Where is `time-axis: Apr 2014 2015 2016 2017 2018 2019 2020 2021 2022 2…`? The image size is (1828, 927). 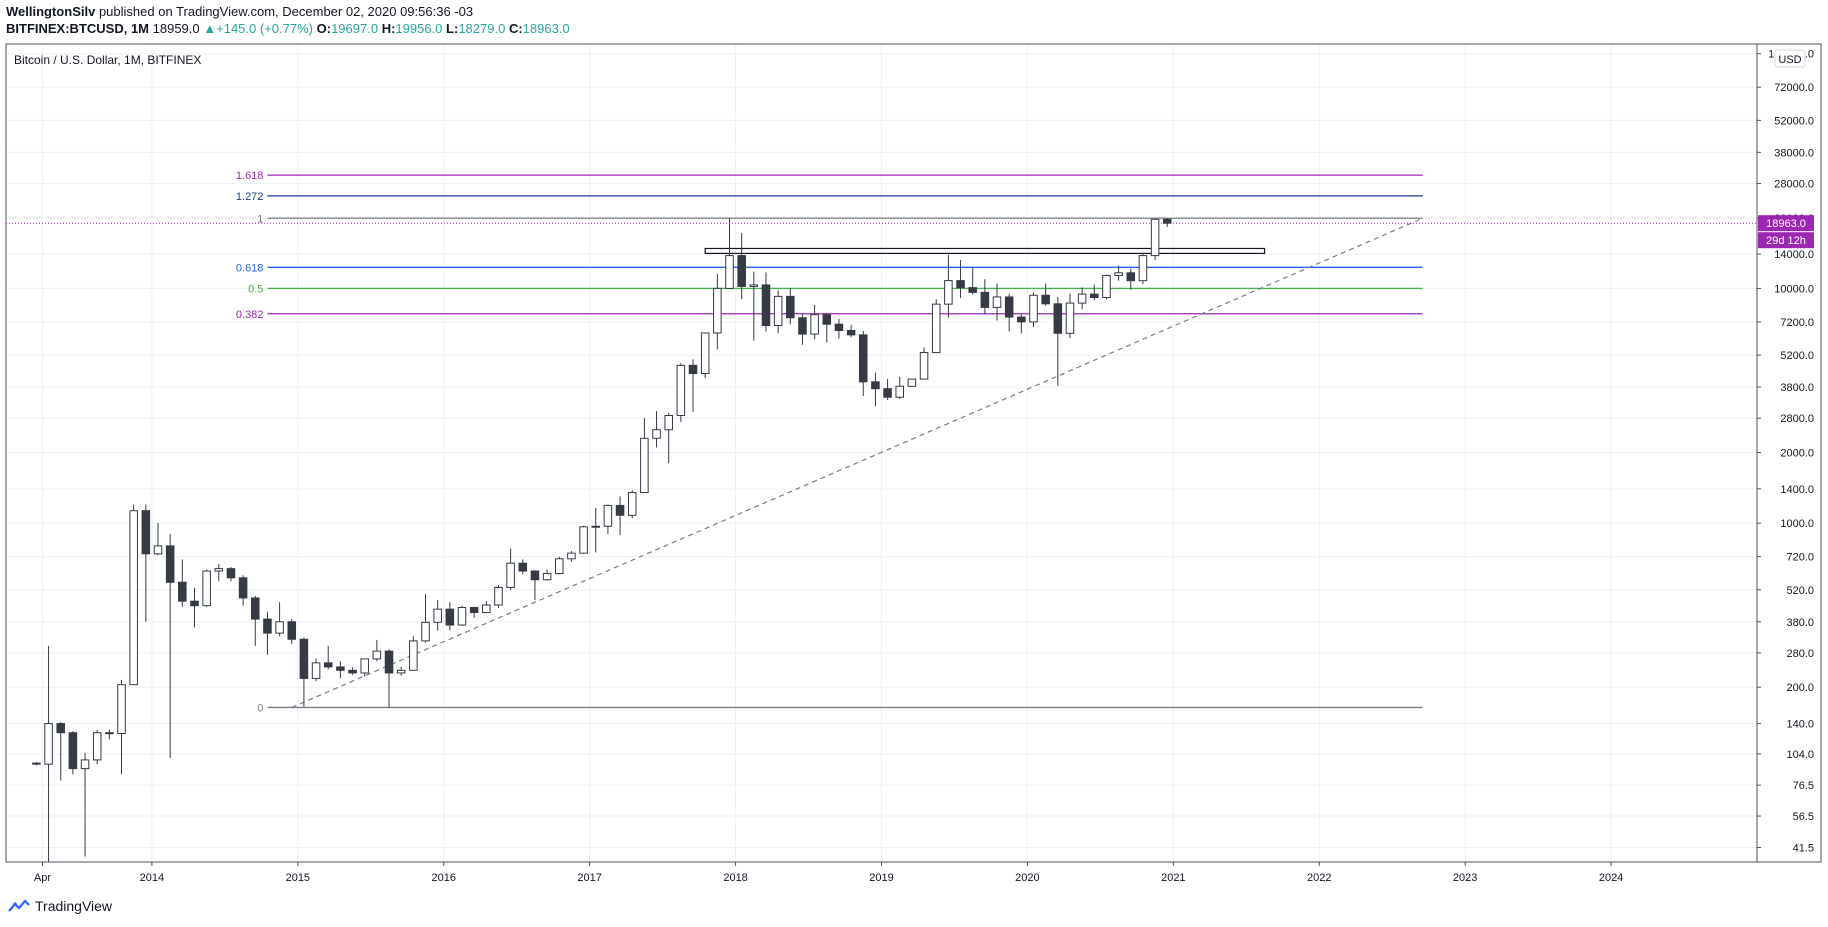
time-axis: Apr 2014 2015 2016 2017 2018 2019 2020 2021 2022 2… is located at coordinates (828, 873).